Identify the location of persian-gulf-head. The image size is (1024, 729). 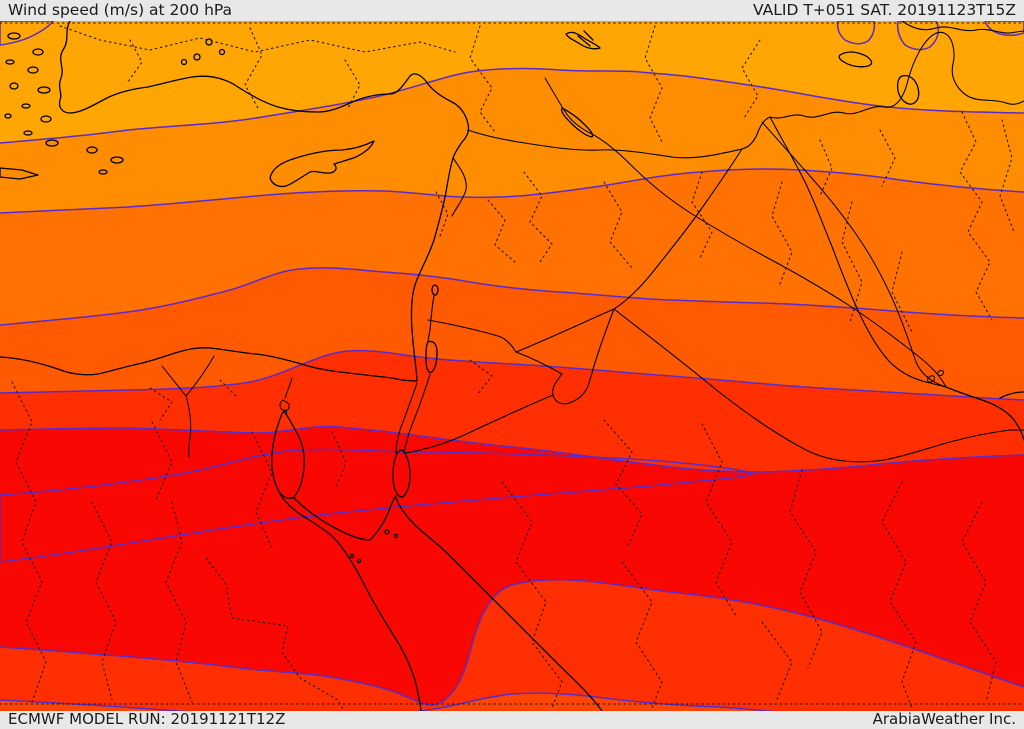
(984, 413).